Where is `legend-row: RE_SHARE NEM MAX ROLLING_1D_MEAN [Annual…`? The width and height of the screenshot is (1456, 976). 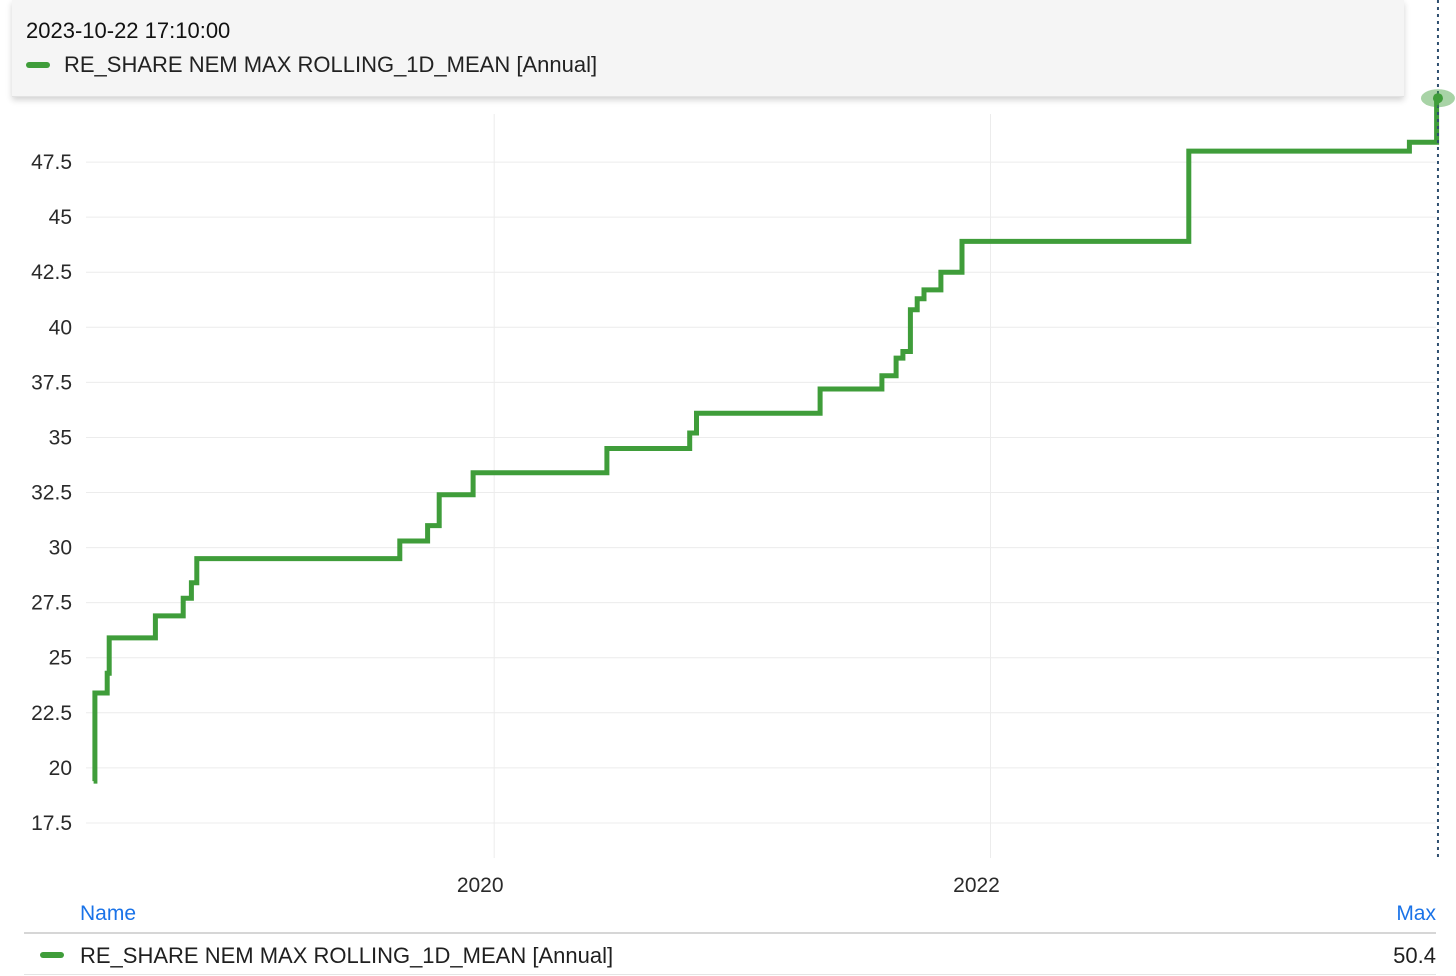 legend-row: RE_SHARE NEM MAX ROLLING_1D_MEAN [Annual… is located at coordinates (730, 956).